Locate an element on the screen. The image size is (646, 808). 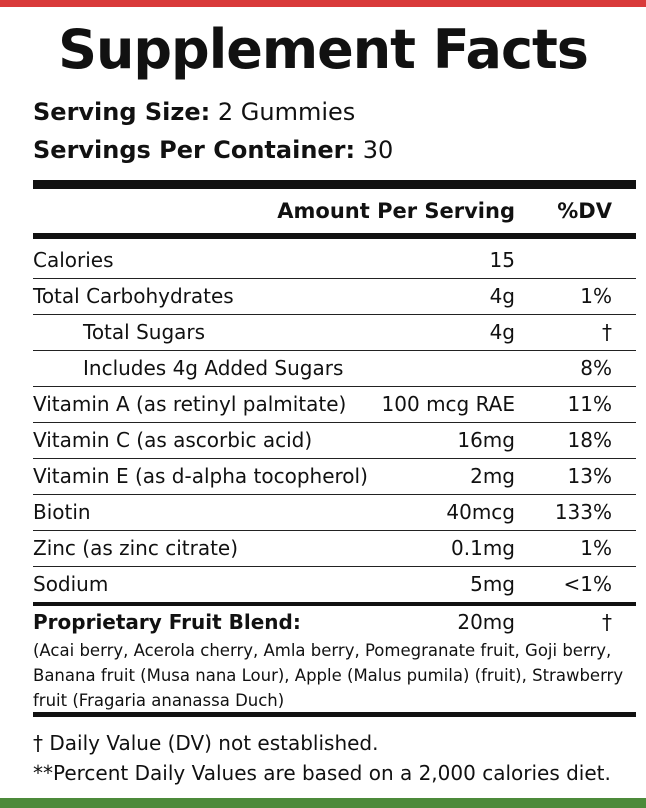
top-bar is located at coordinates (323, 3).